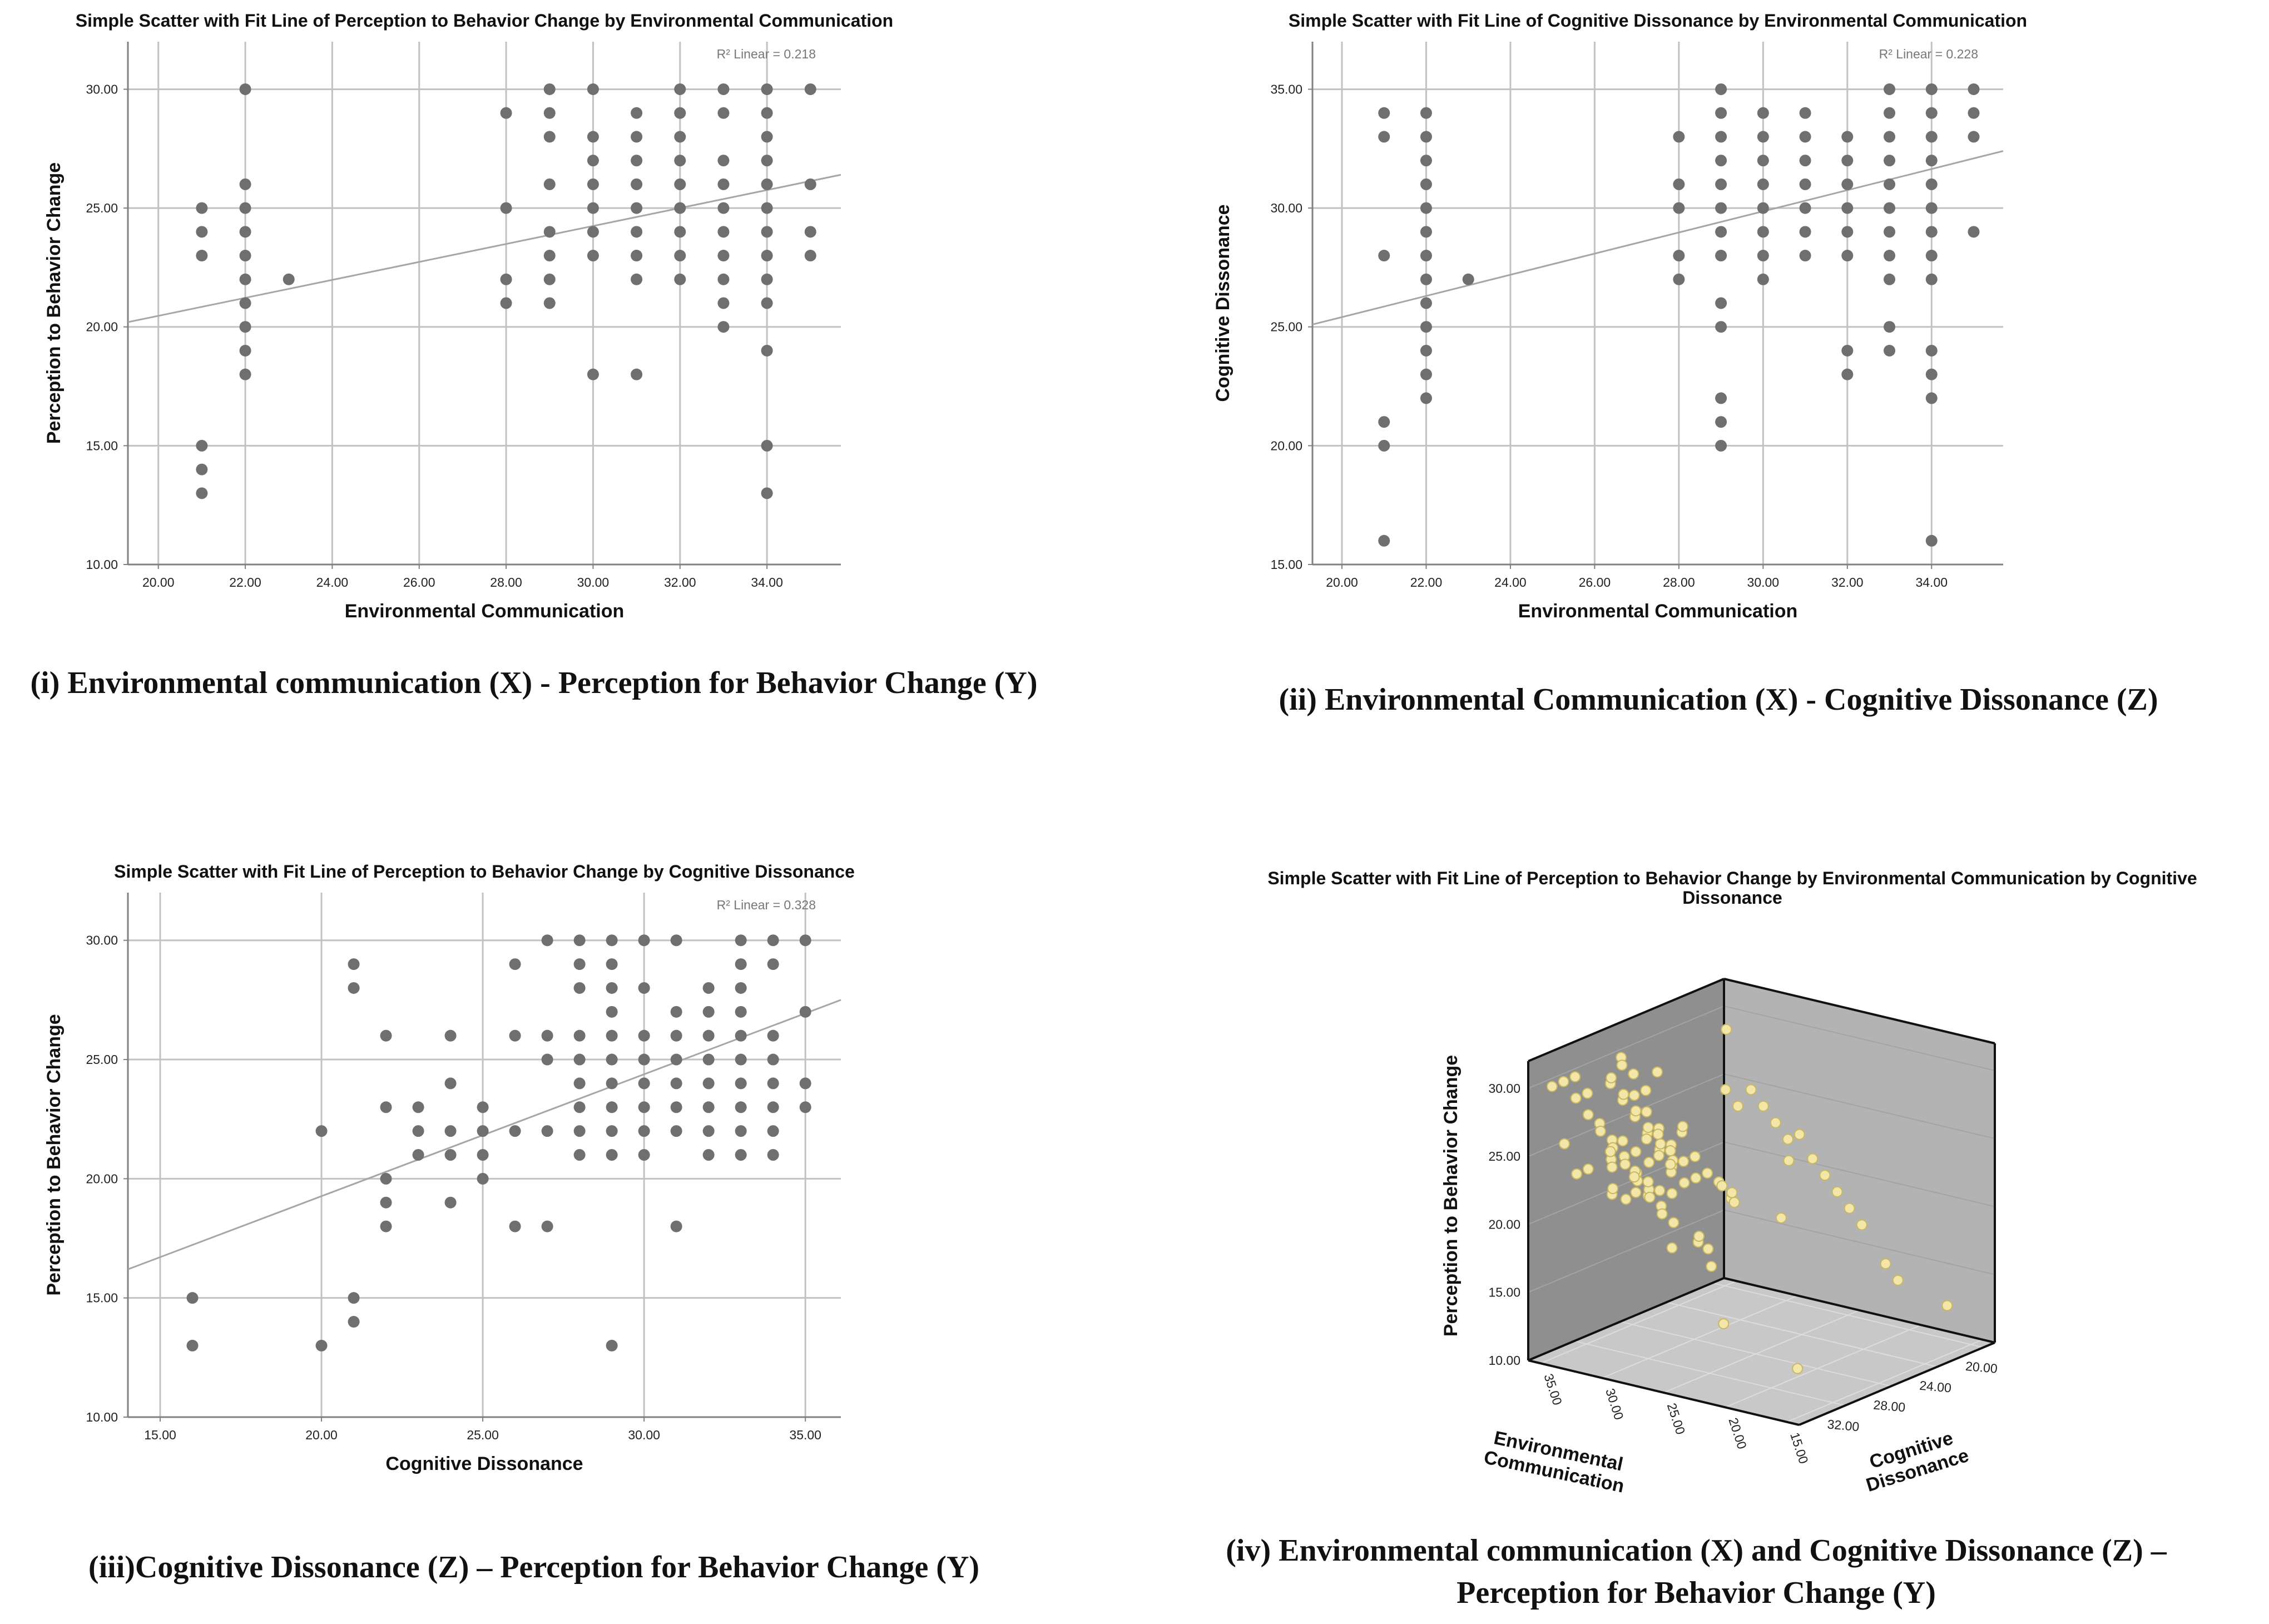  I want to click on y-tick-label: 30.00, so click(102, 89).